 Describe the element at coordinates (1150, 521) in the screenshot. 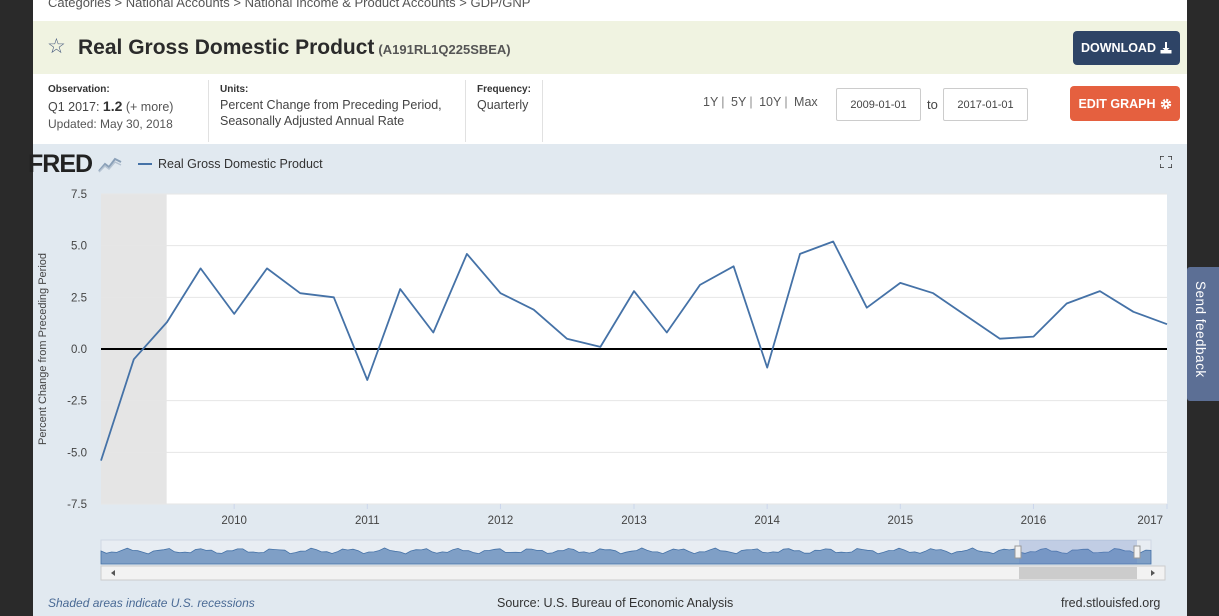

I see `x-tick-label: 2017` at that location.